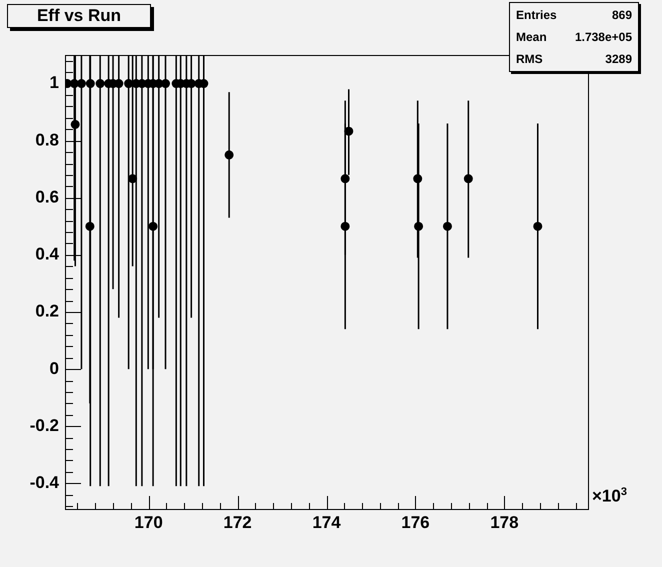 This screenshot has height=567, width=662. I want to click on y-tick-label: 0.8, so click(47, 140).